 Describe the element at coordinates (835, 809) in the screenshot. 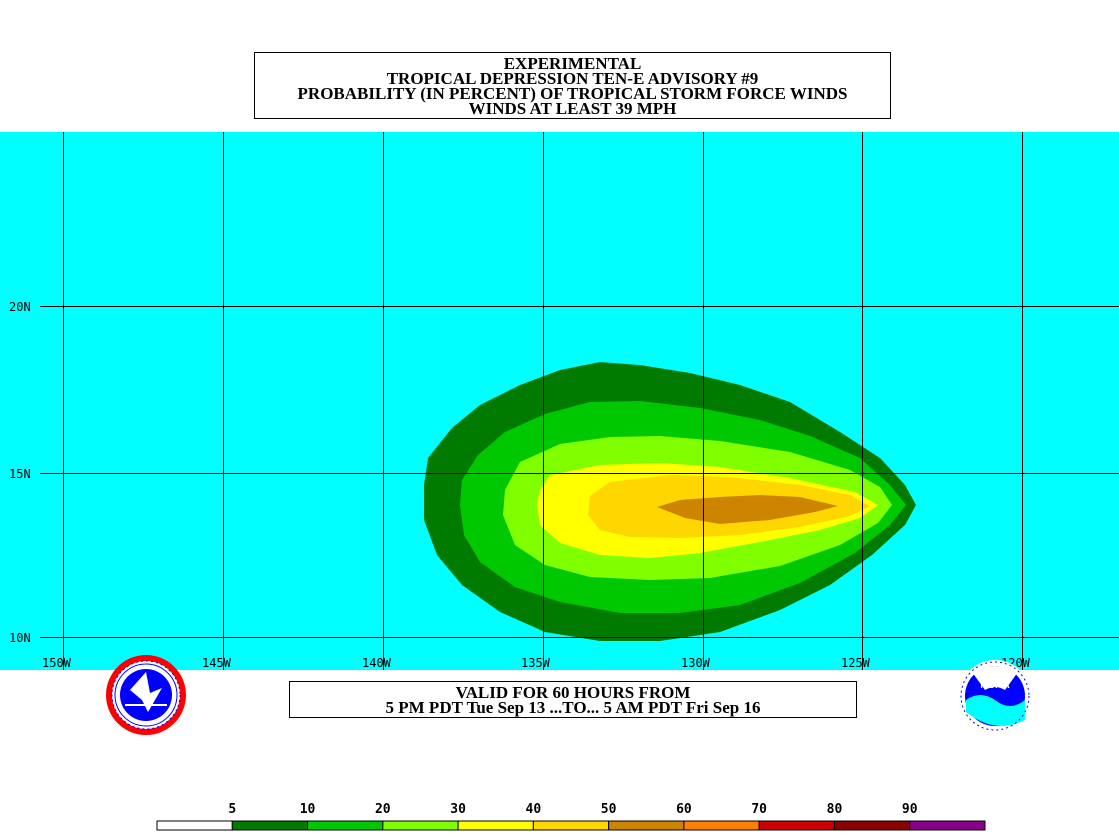

I see `legend-label: 80` at that location.